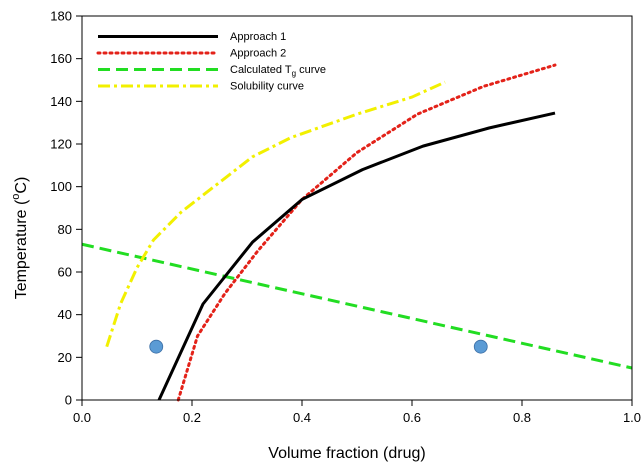 The image size is (643, 463). What do you see at coordinates (21, 185) in the screenshot?
I see `y-axis-label-unit: C)` at bounding box center [21, 185].